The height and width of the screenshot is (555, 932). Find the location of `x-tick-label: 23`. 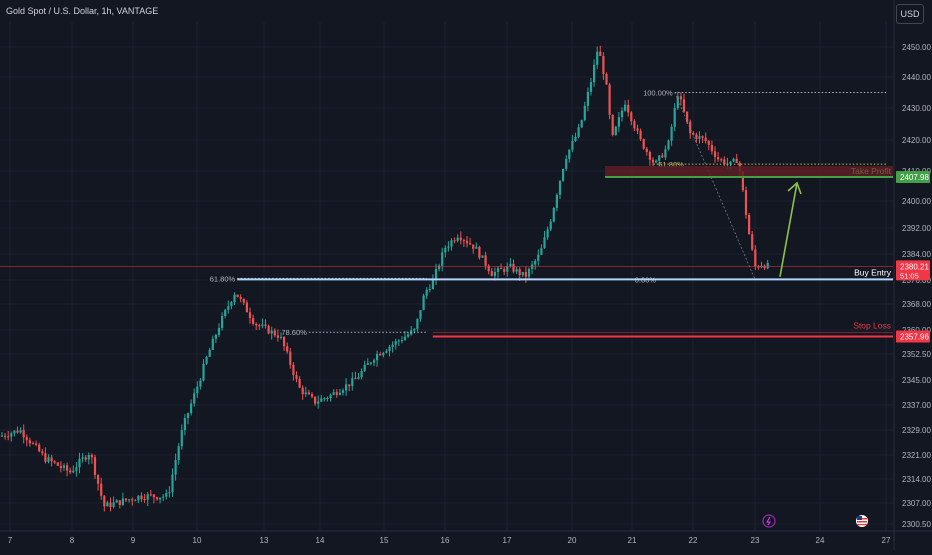

x-tick-label: 23 is located at coordinates (755, 540).